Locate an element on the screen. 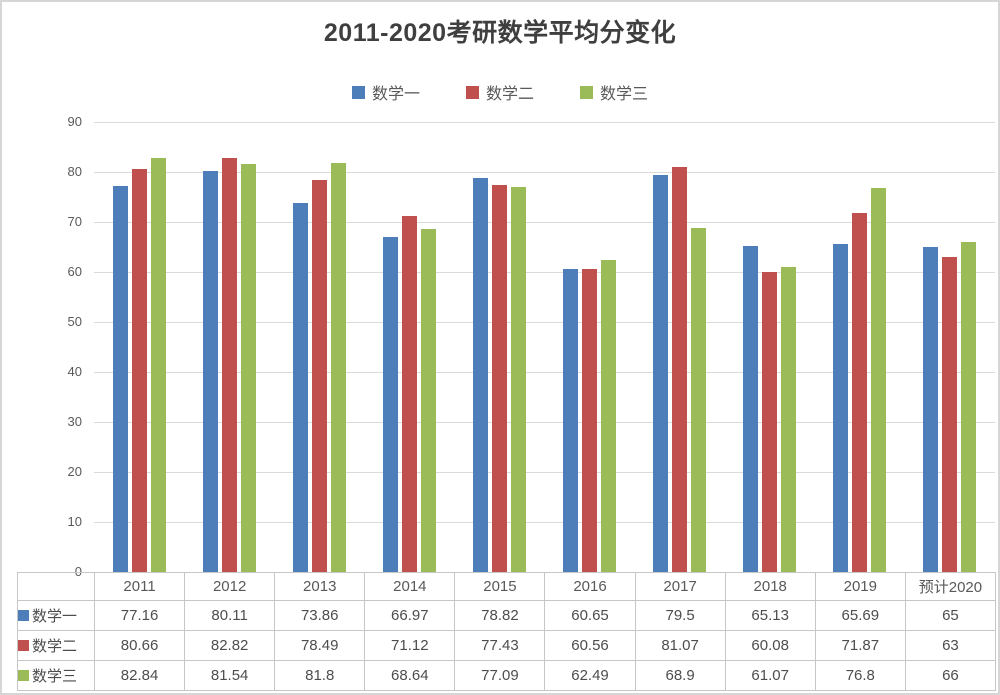  y-tick-label: 50 is located at coordinates (74, 321).